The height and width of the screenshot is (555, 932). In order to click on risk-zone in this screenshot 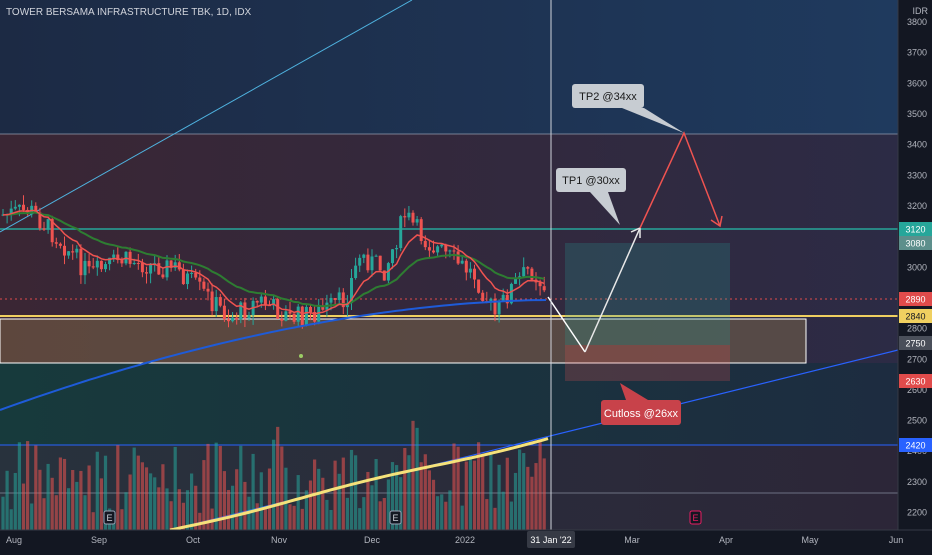, I will do `click(647, 363)`.